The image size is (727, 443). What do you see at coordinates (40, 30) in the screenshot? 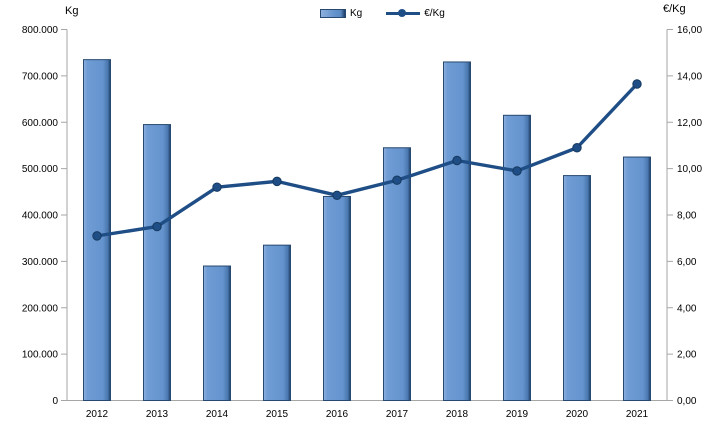
I see `left-axis-tick-label: 800.000` at bounding box center [40, 30].